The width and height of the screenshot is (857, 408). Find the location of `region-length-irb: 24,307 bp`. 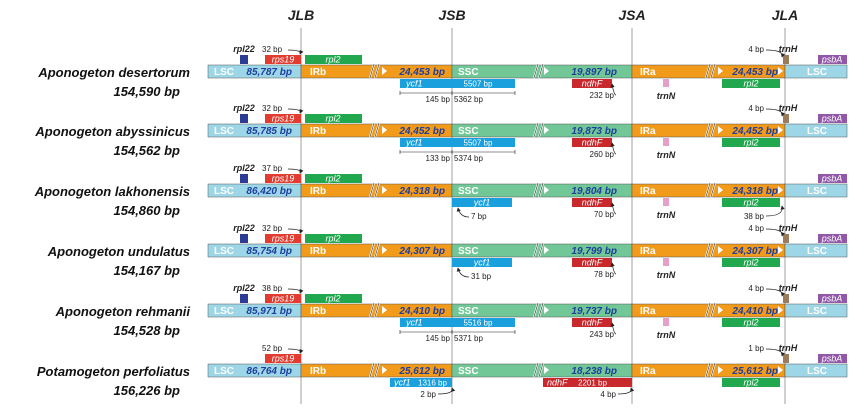

region-length-irb: 24,307 bp is located at coordinates (421, 251).